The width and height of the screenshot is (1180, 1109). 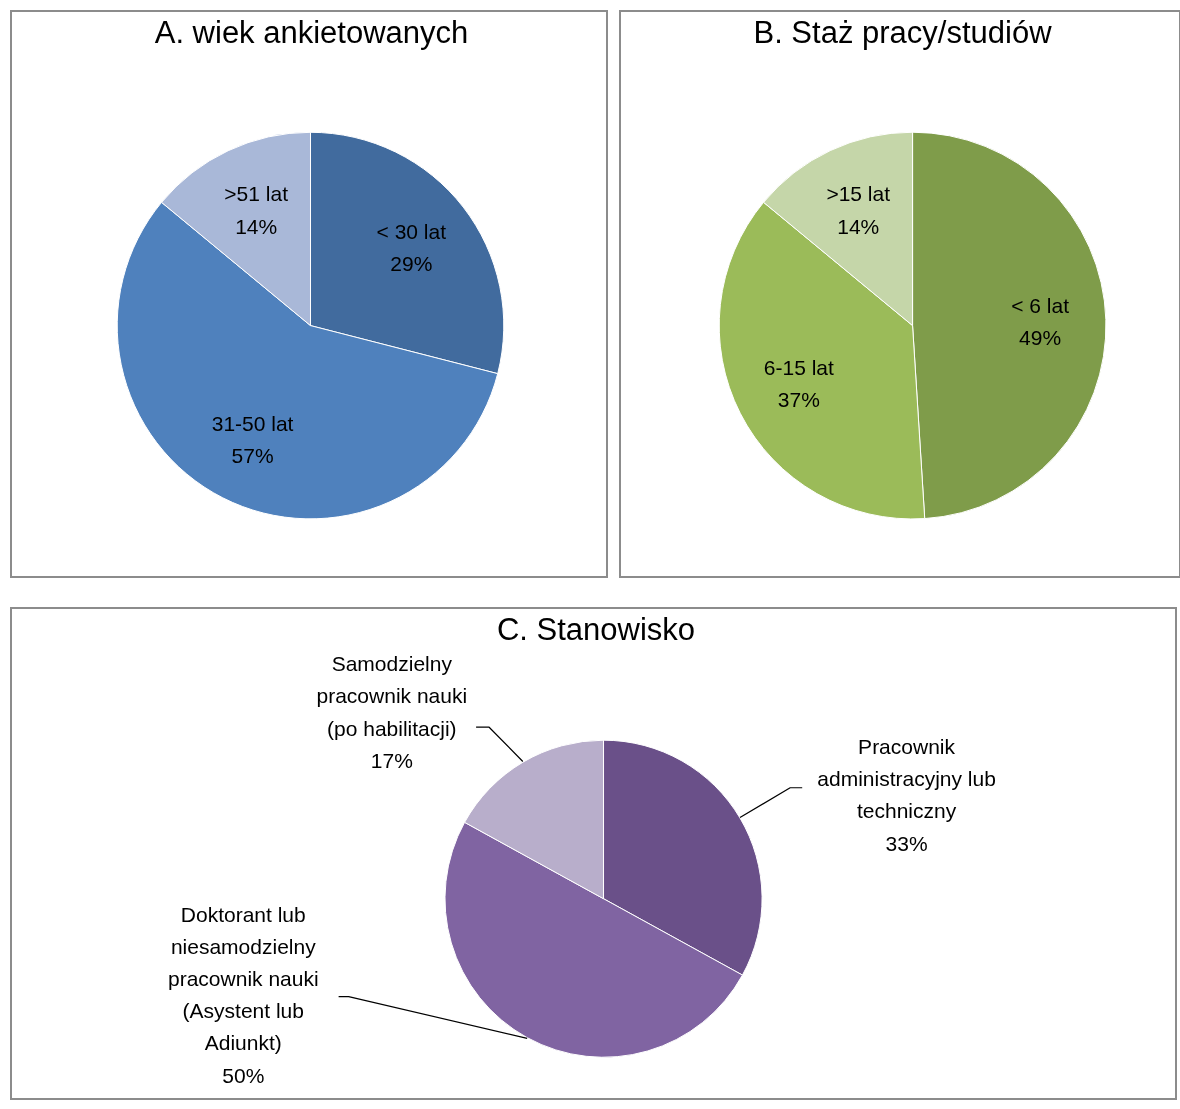 I want to click on slice-label: Samodzielny pracownik nauki (po habilitacji), so click(x=392, y=696).